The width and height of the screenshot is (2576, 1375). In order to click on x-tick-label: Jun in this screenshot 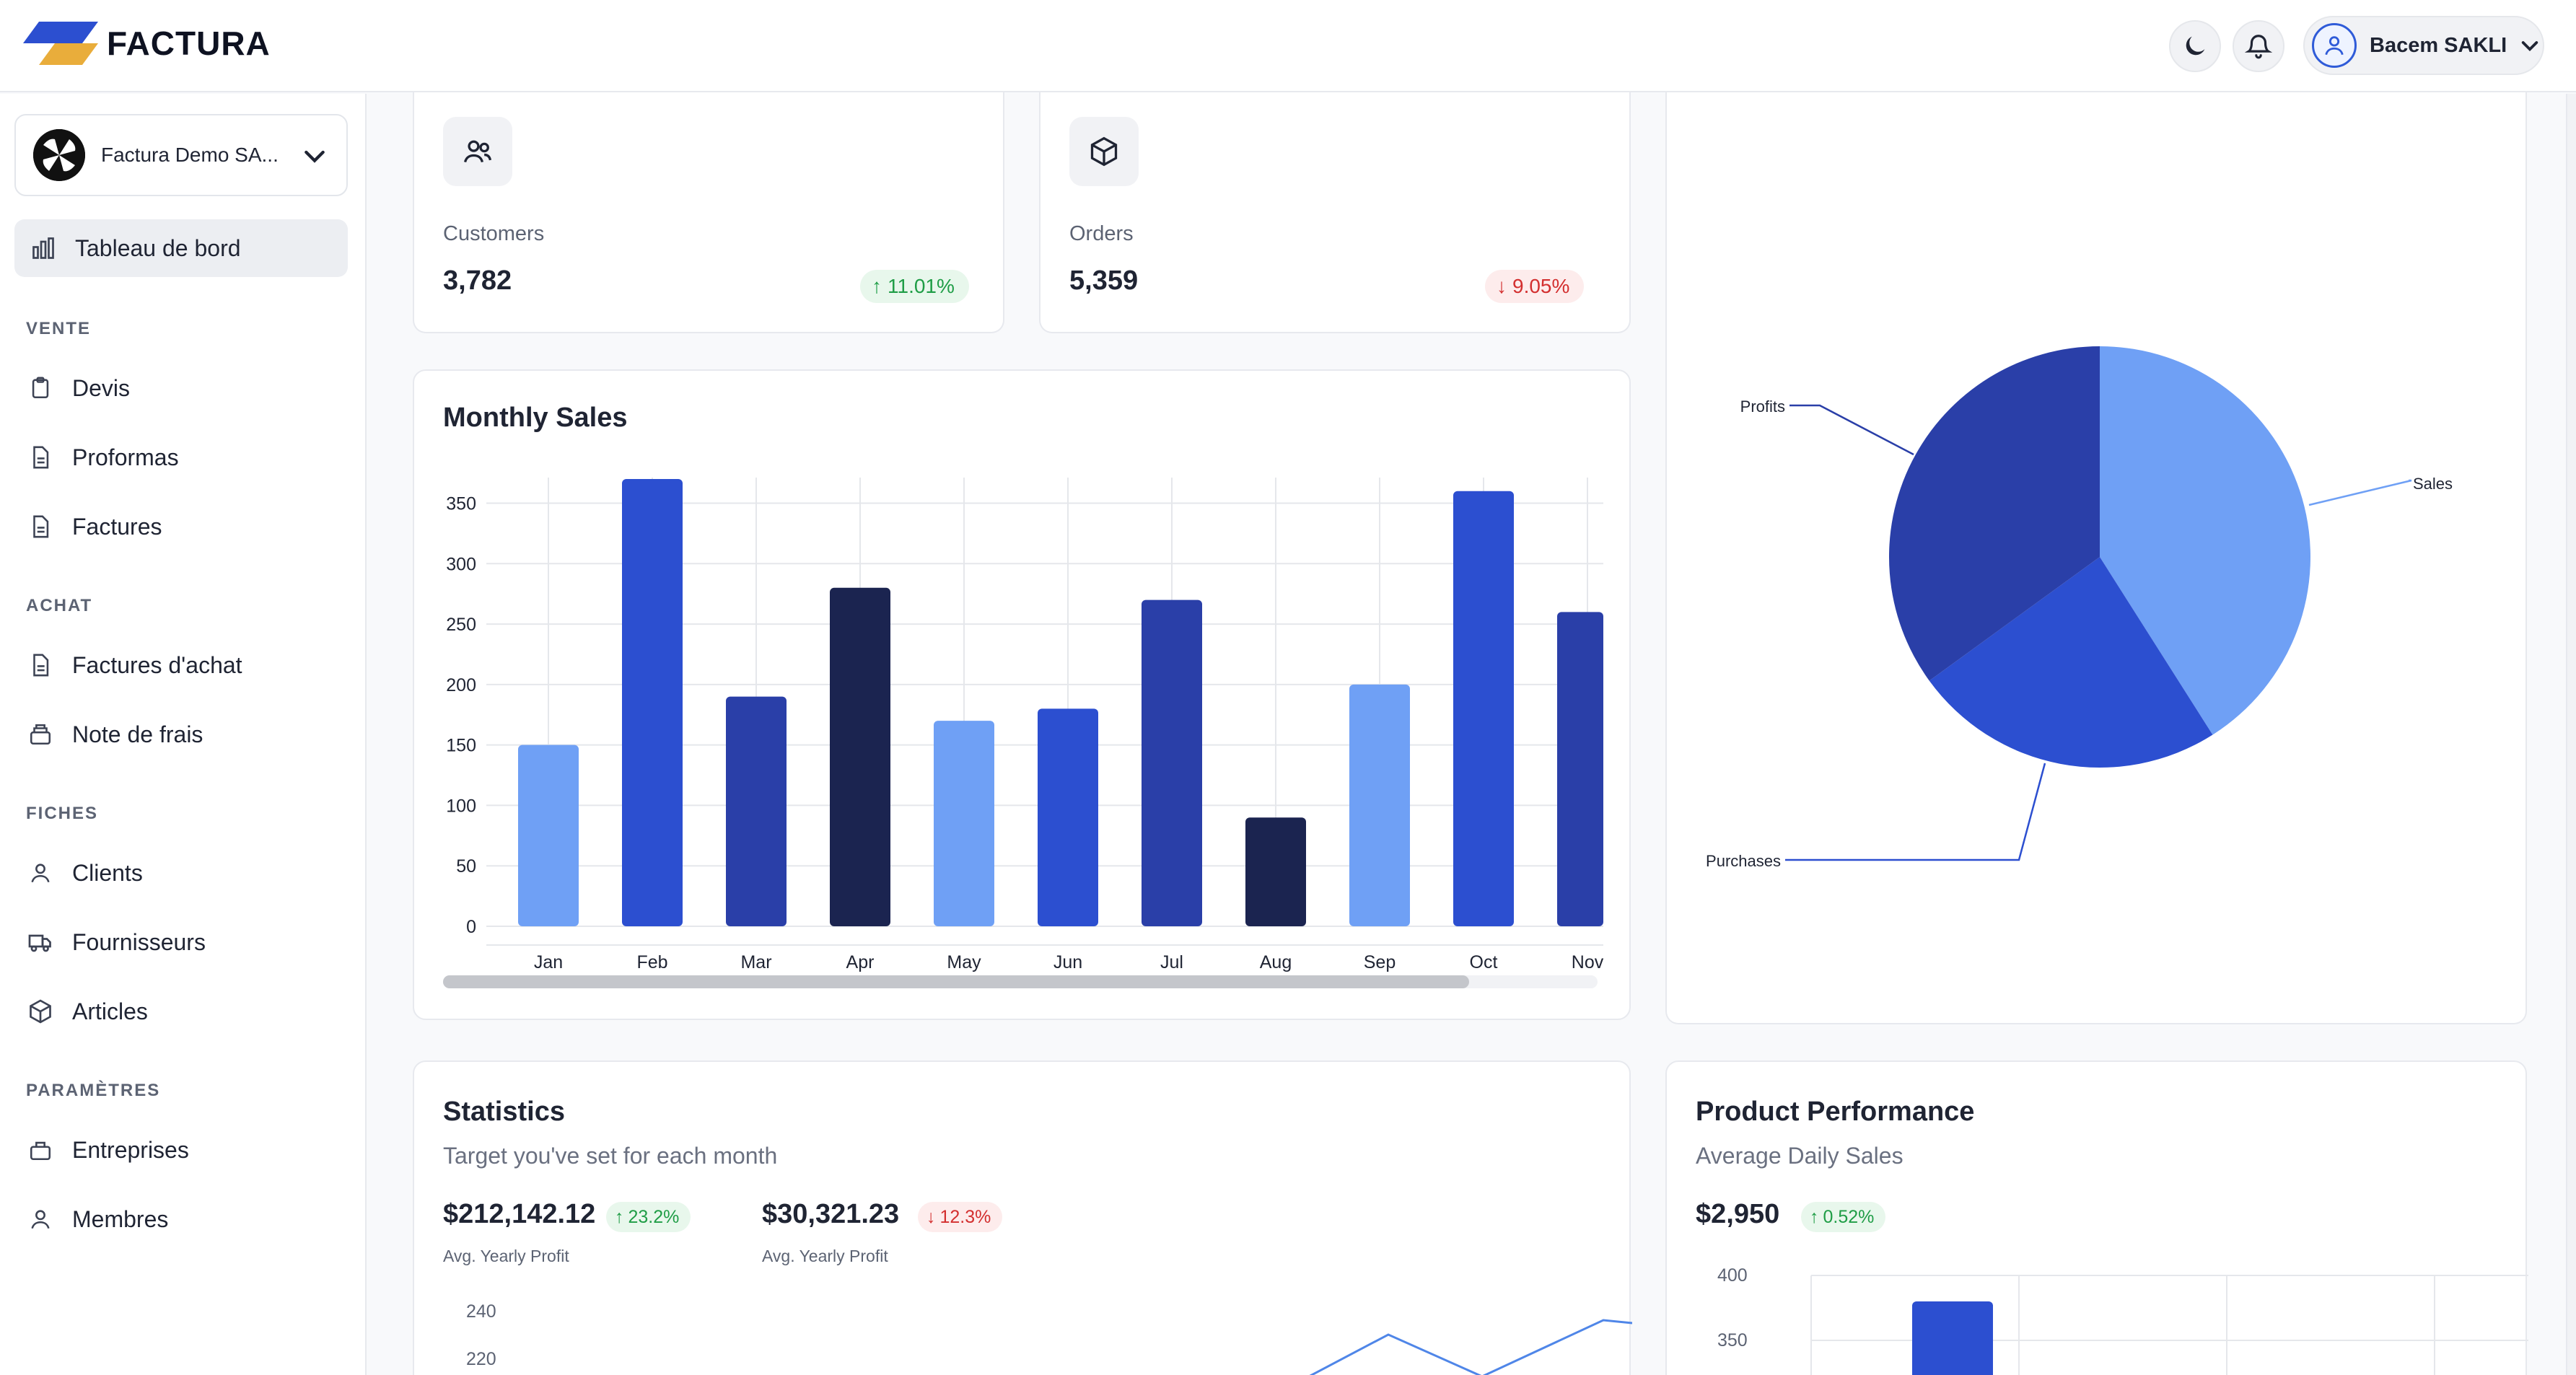, I will do `click(1067, 962)`.